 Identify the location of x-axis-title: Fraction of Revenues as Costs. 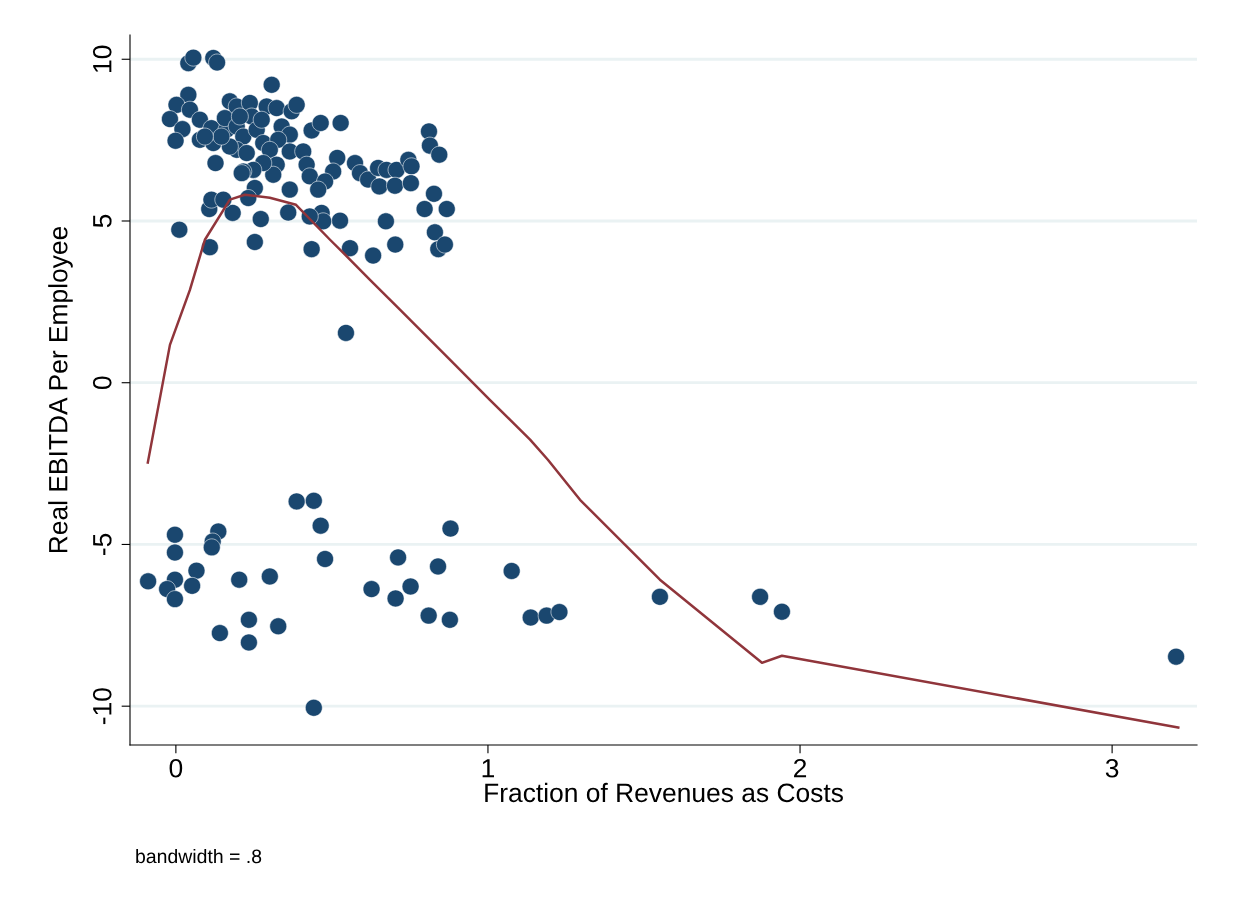
(664, 792).